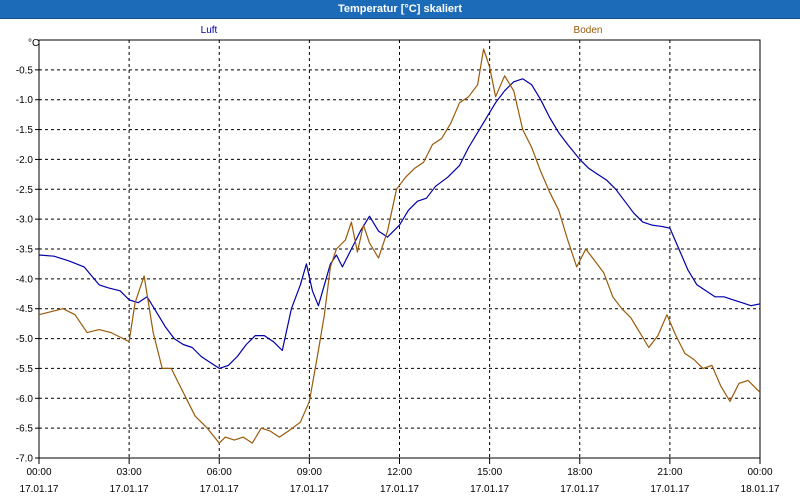 The height and width of the screenshot is (500, 800). I want to click on y-tick-label: -2.5, so click(25, 190).